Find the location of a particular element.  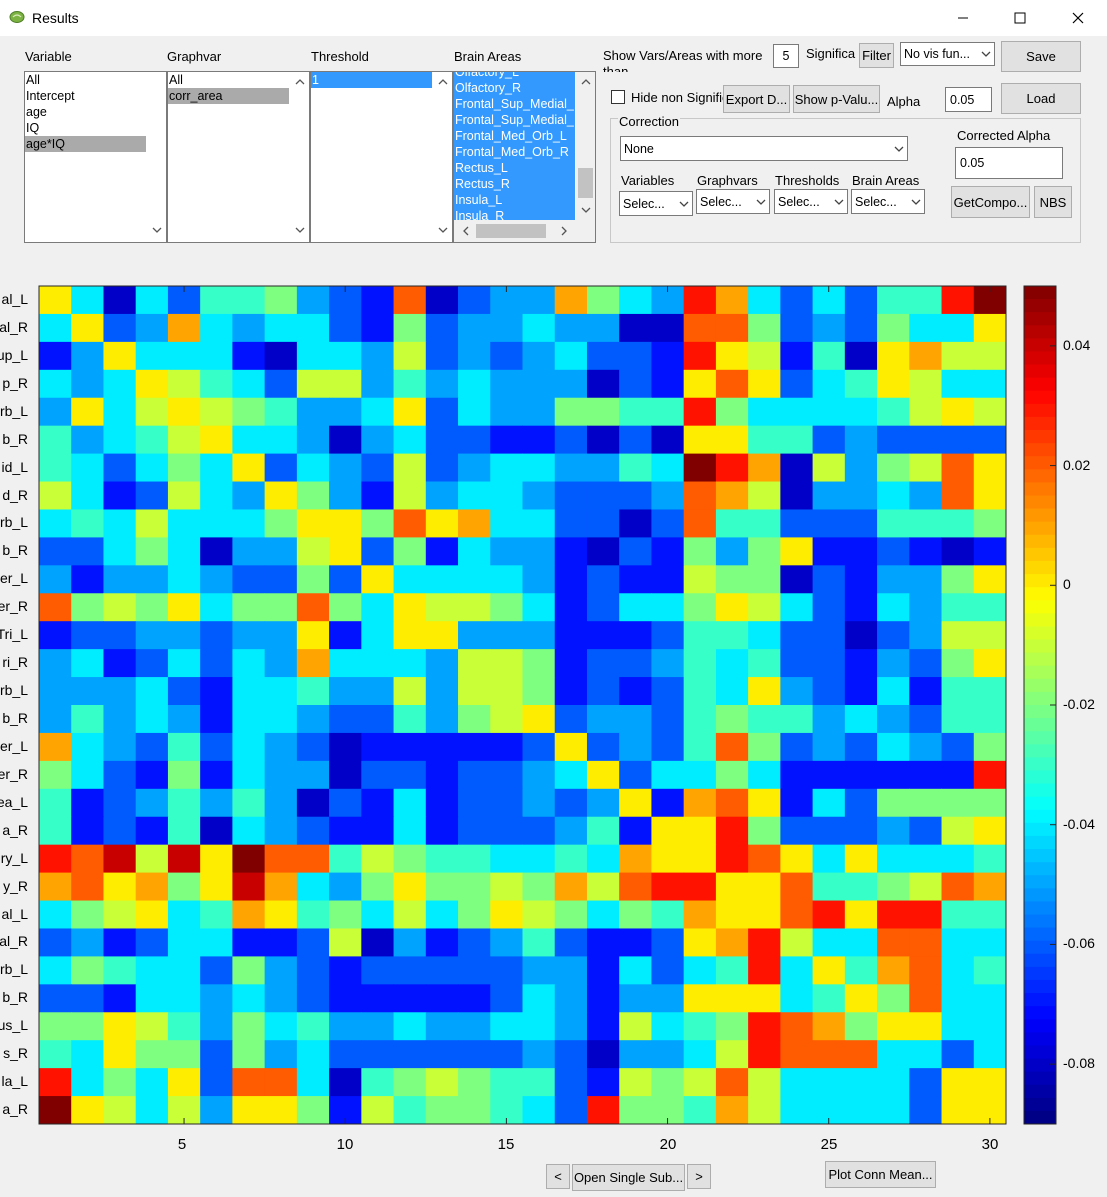

minimize-button is located at coordinates (963, 18).